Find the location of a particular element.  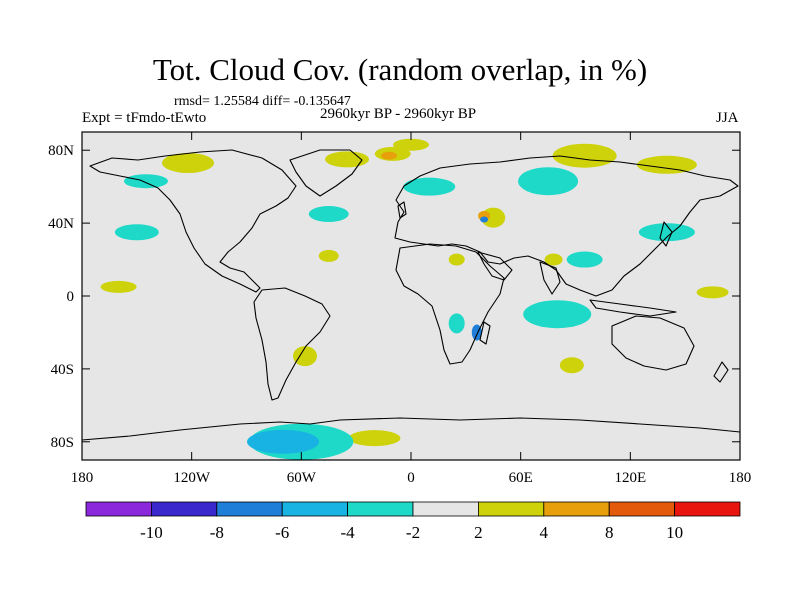

colorbar-label: -10 is located at coordinates (151, 532).